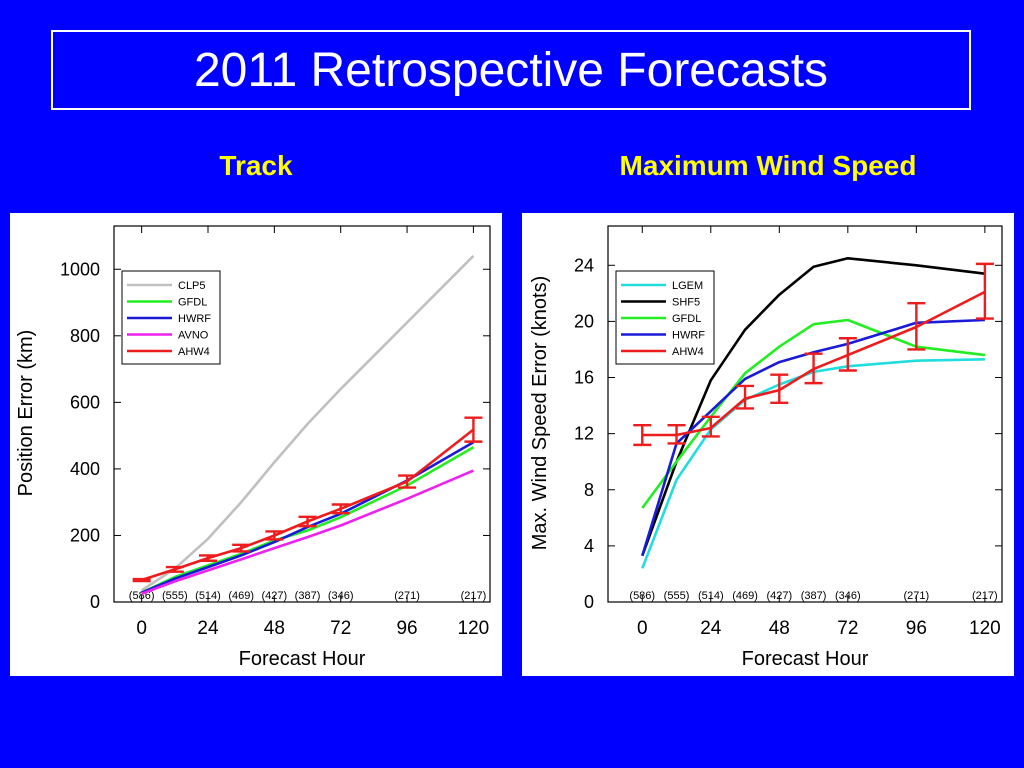 Image resolution: width=1024 pixels, height=768 pixels. What do you see at coordinates (307, 532) in the screenshot?
I see `series-line-avno` at bounding box center [307, 532].